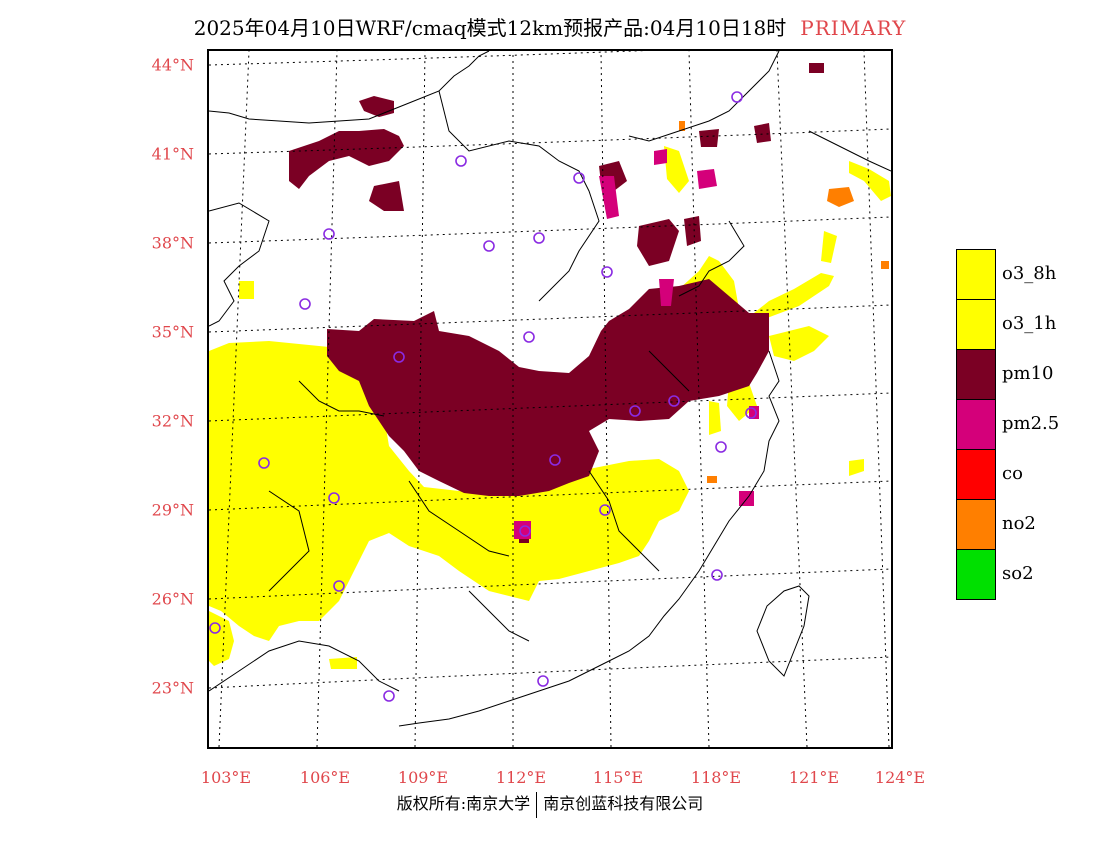 The height and width of the screenshot is (850, 1100). Describe the element at coordinates (537, 804) in the screenshot. I see `copyright-separator` at that location.